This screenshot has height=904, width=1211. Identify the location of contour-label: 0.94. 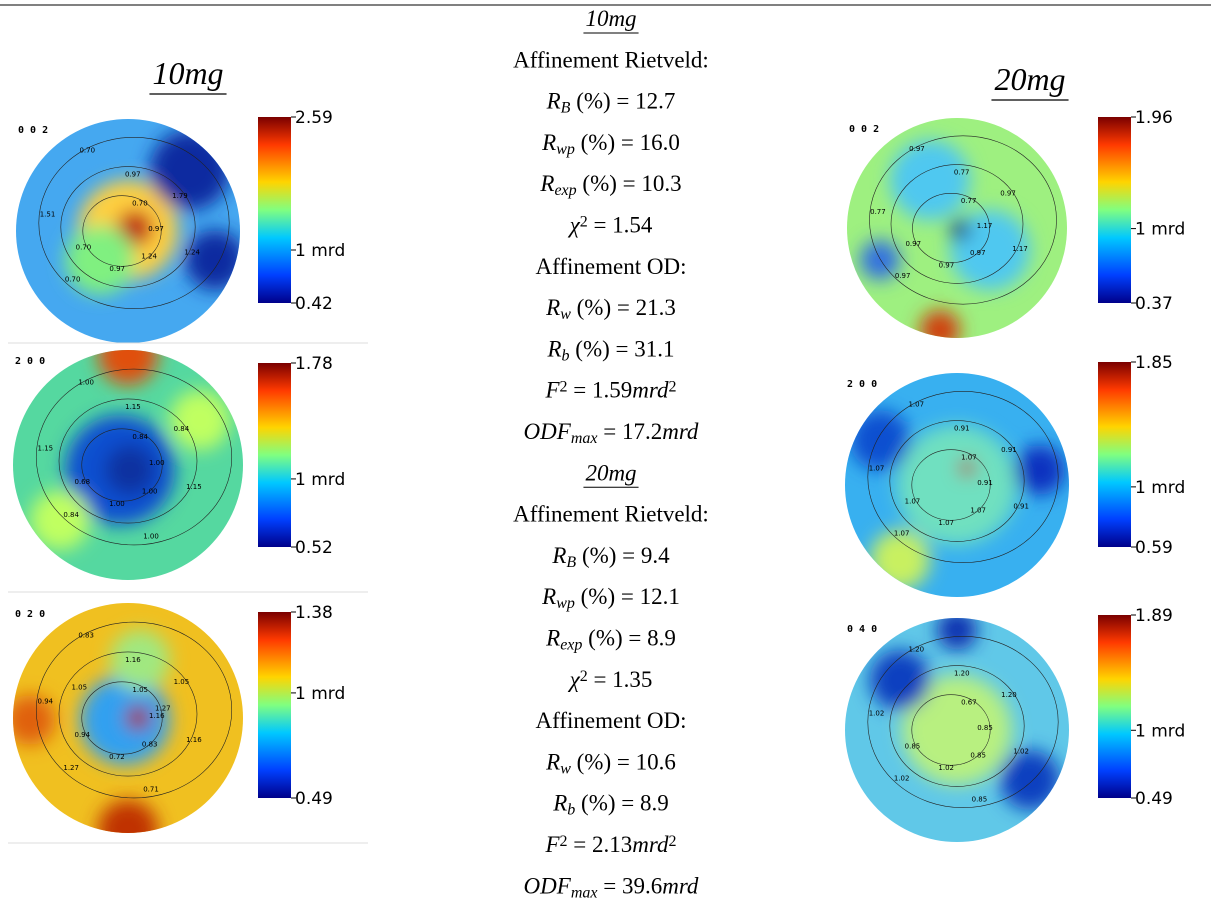
(46, 701).